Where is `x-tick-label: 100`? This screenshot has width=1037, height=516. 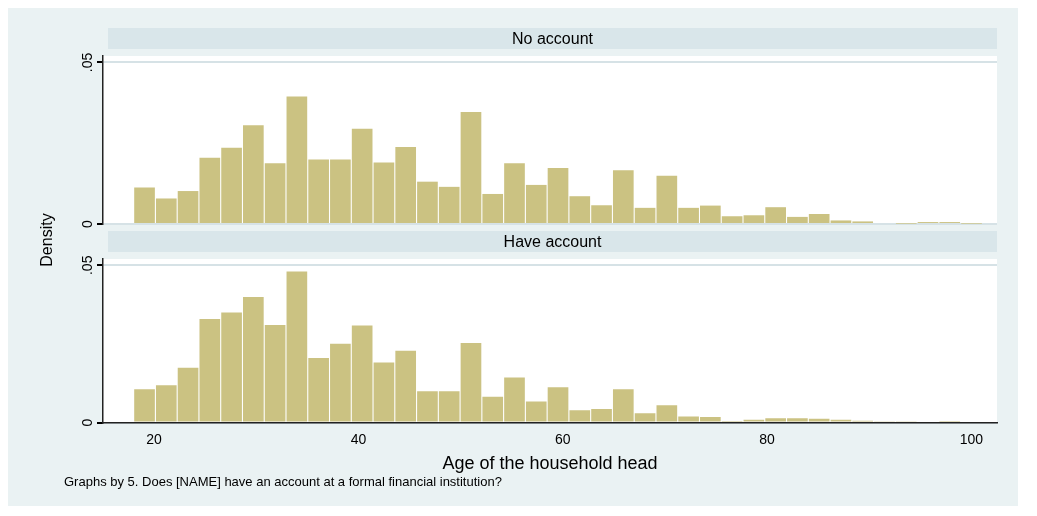
x-tick-label: 100 is located at coordinates (971, 438).